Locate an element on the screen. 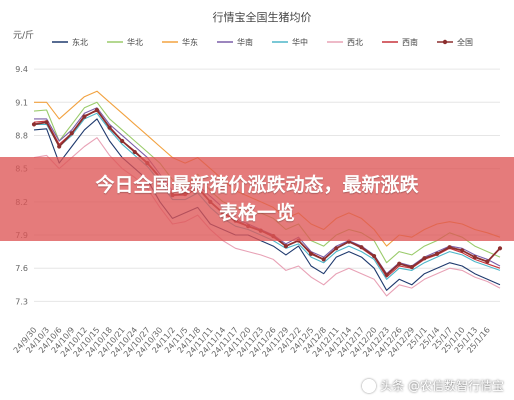  watermark: 头条 @农信数智行情宝 is located at coordinates (433, 385).